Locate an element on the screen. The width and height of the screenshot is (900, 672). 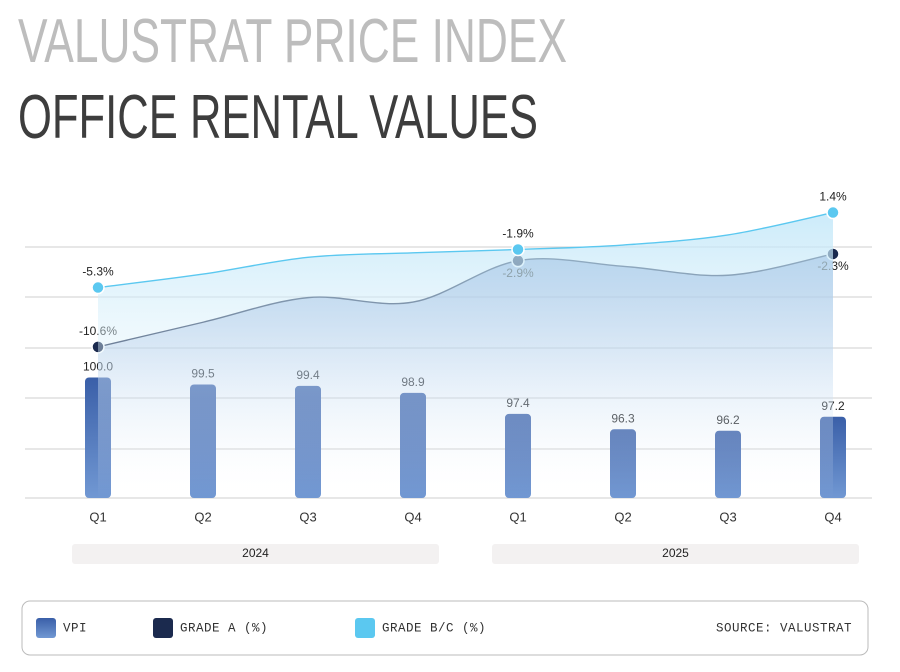
group-label: 2024 is located at coordinates (255, 553).